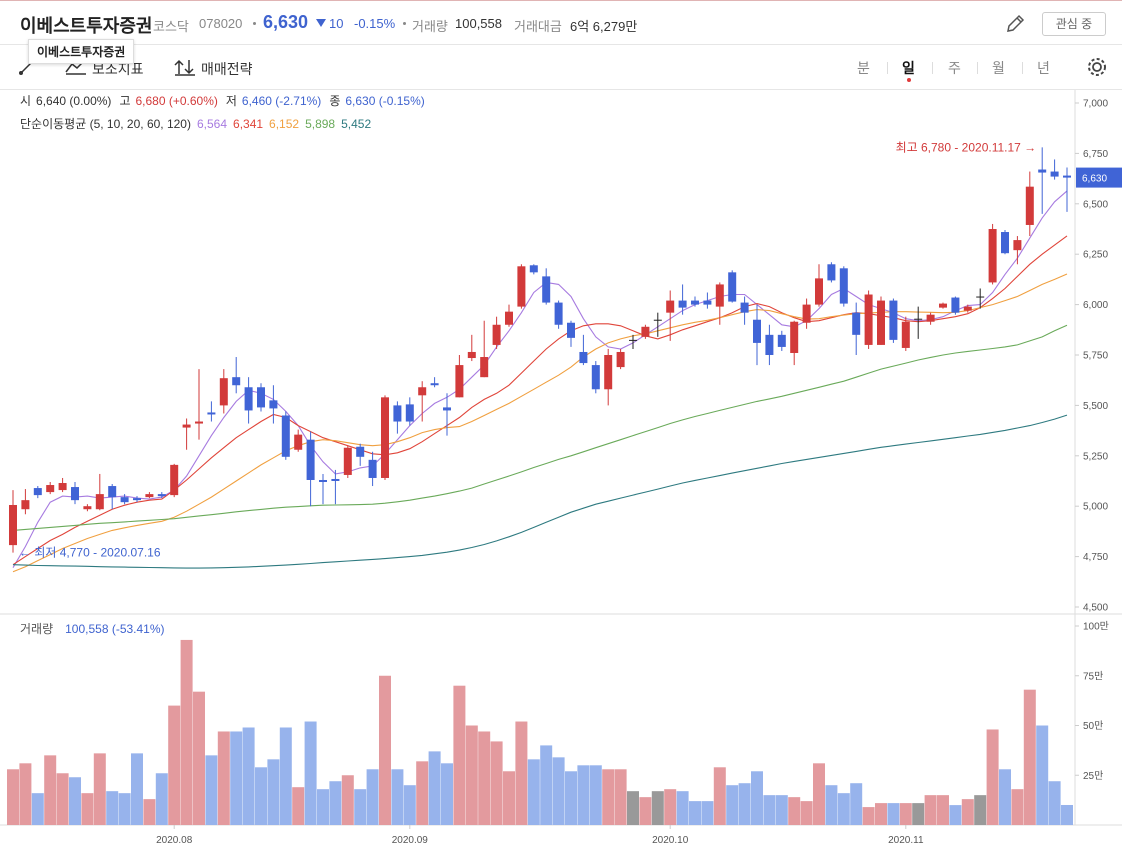  I want to click on ohlc-label: 종, so click(334, 101).